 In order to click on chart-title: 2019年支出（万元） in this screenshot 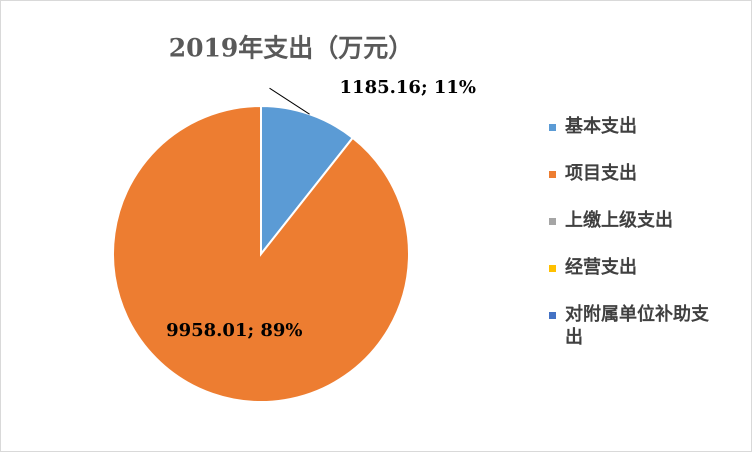, I will do `click(291, 48)`.